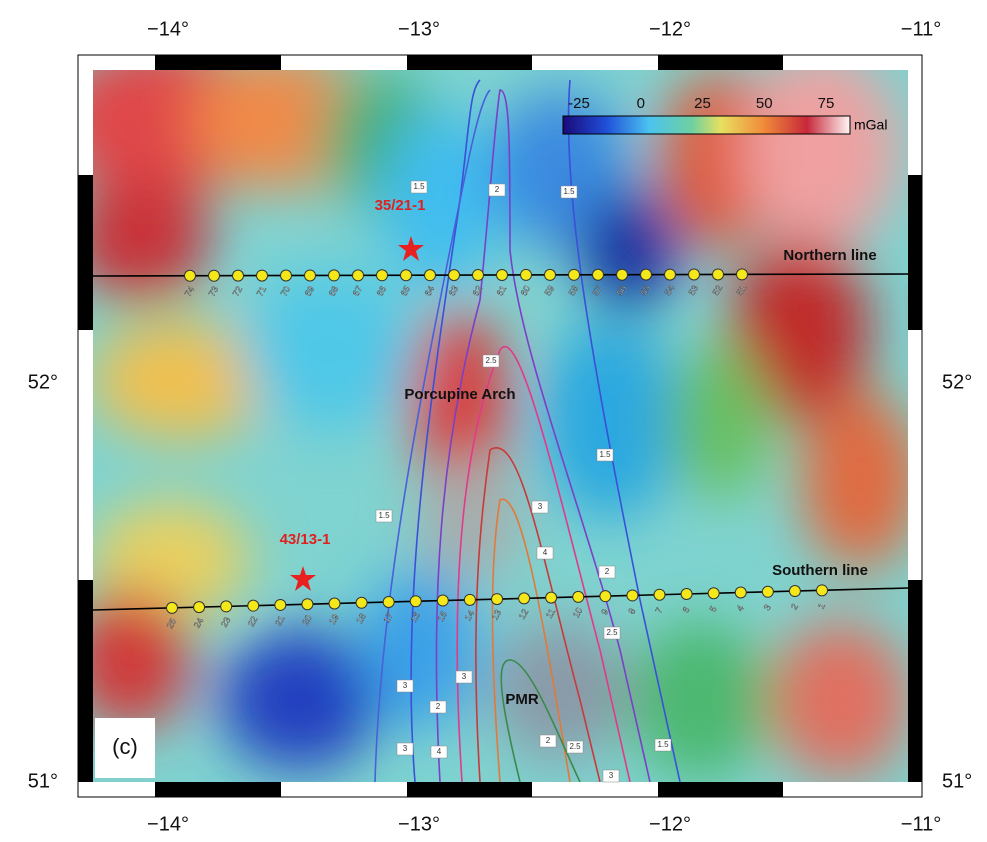 This screenshot has height=842, width=987. I want to click on station-label: 9, so click(604, 611).